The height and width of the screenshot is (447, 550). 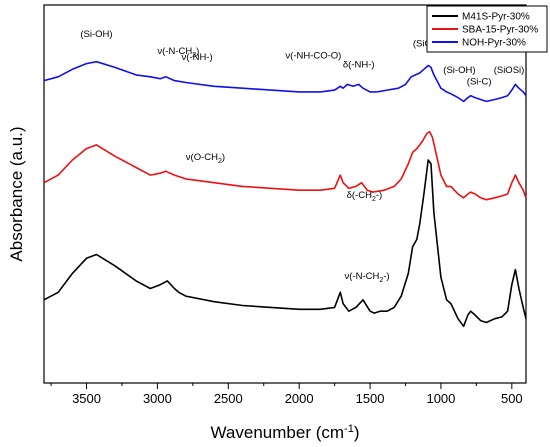 What do you see at coordinates (500, 30) in the screenshot?
I see `legend-label-sba15: SBA-15-Pyr-30%` at bounding box center [500, 30].